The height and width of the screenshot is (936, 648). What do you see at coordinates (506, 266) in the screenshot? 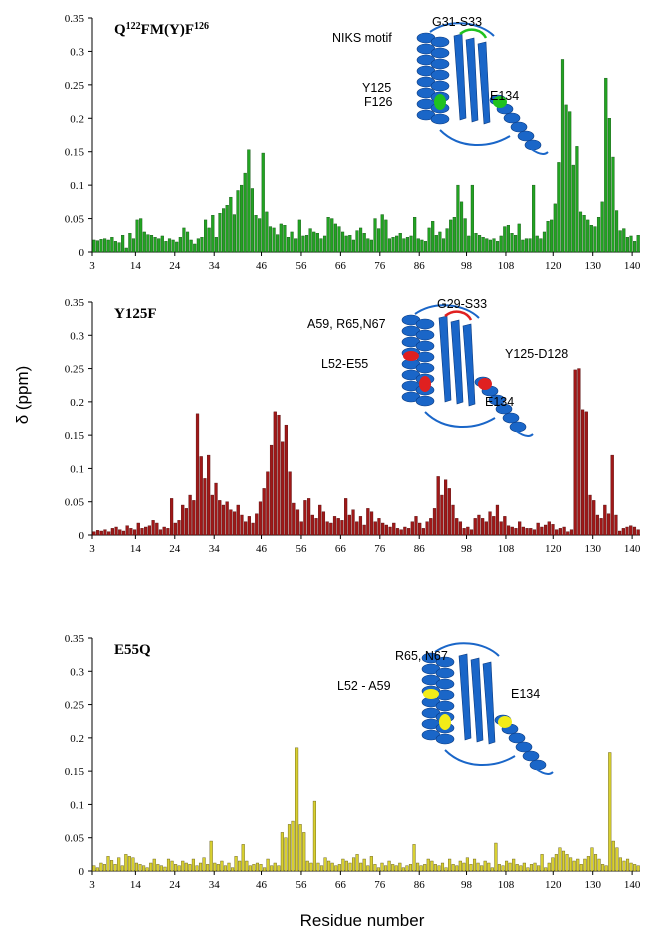
I see `x-tick-label: 108` at bounding box center [506, 266].